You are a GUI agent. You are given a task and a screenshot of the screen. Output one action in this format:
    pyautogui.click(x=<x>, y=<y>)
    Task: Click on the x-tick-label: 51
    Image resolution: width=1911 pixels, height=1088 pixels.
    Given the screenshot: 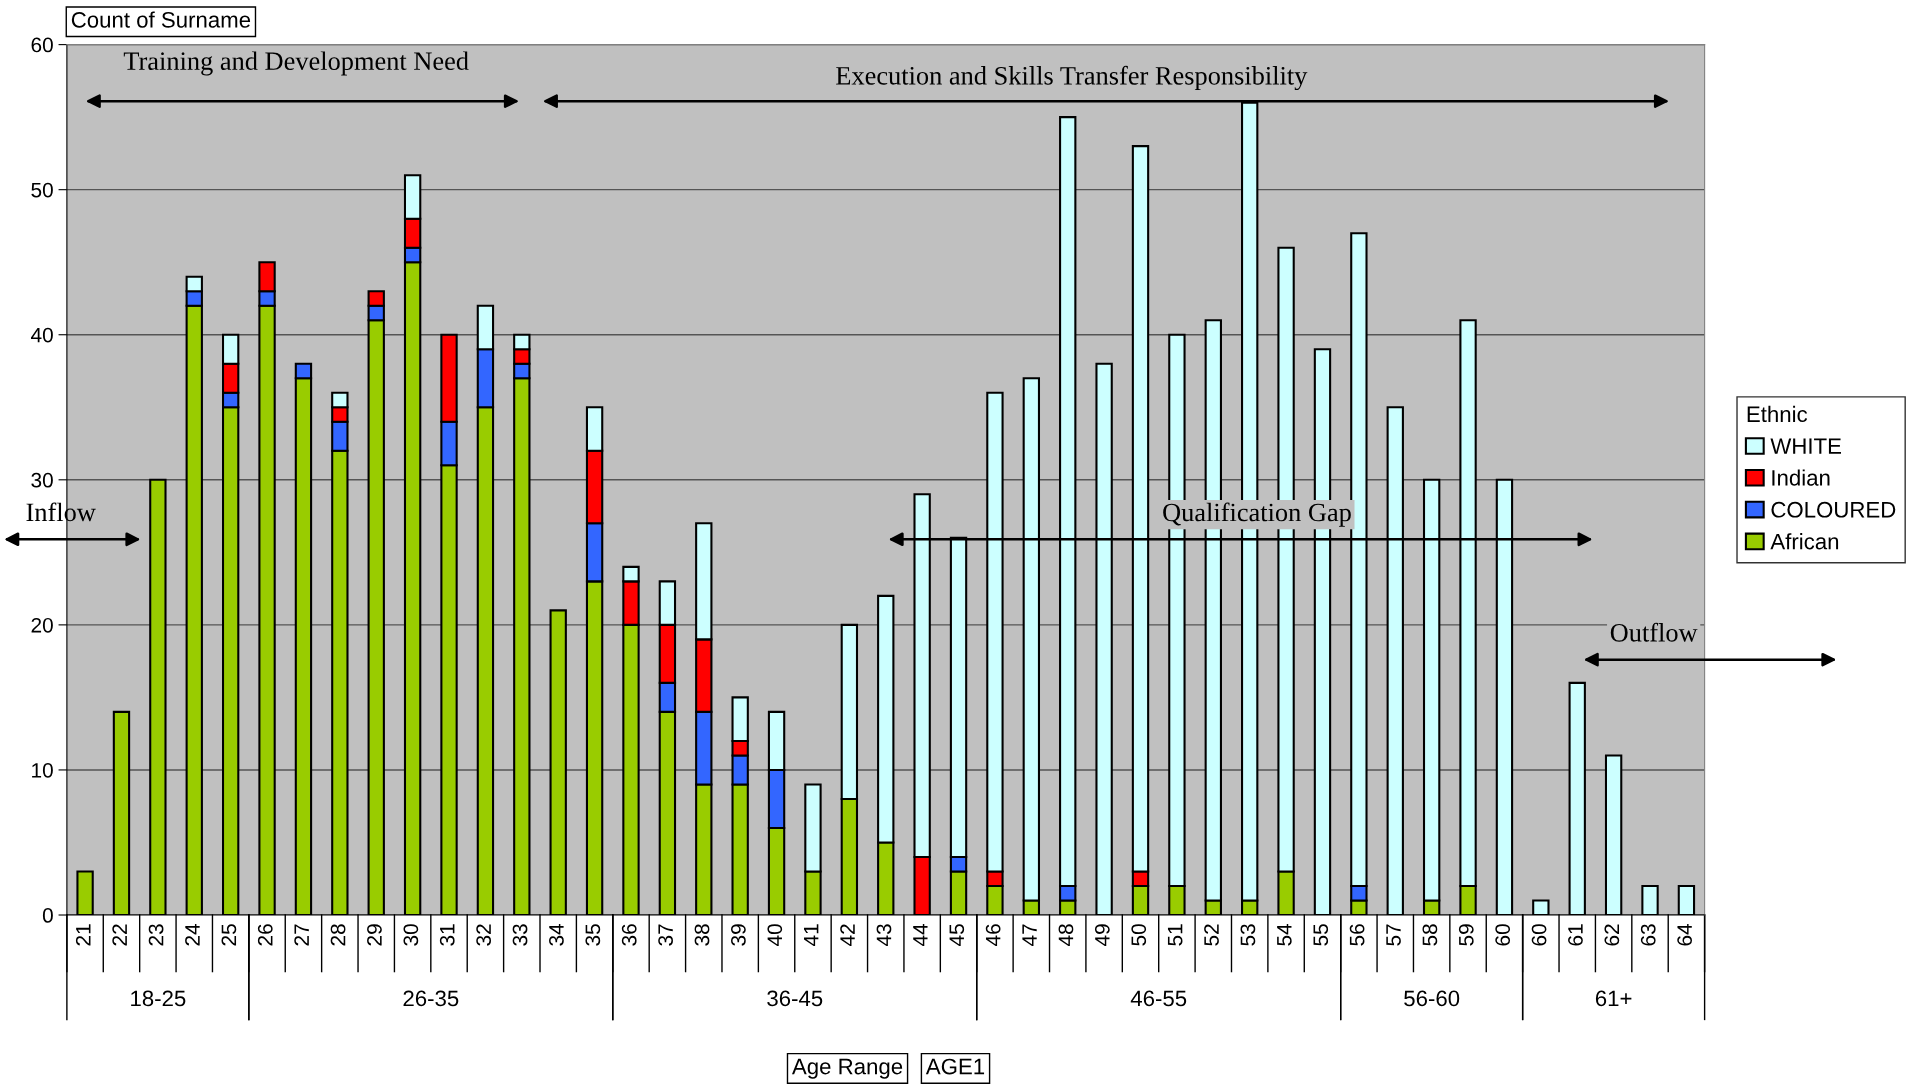 What is the action you would take?
    pyautogui.click(x=1175, y=935)
    